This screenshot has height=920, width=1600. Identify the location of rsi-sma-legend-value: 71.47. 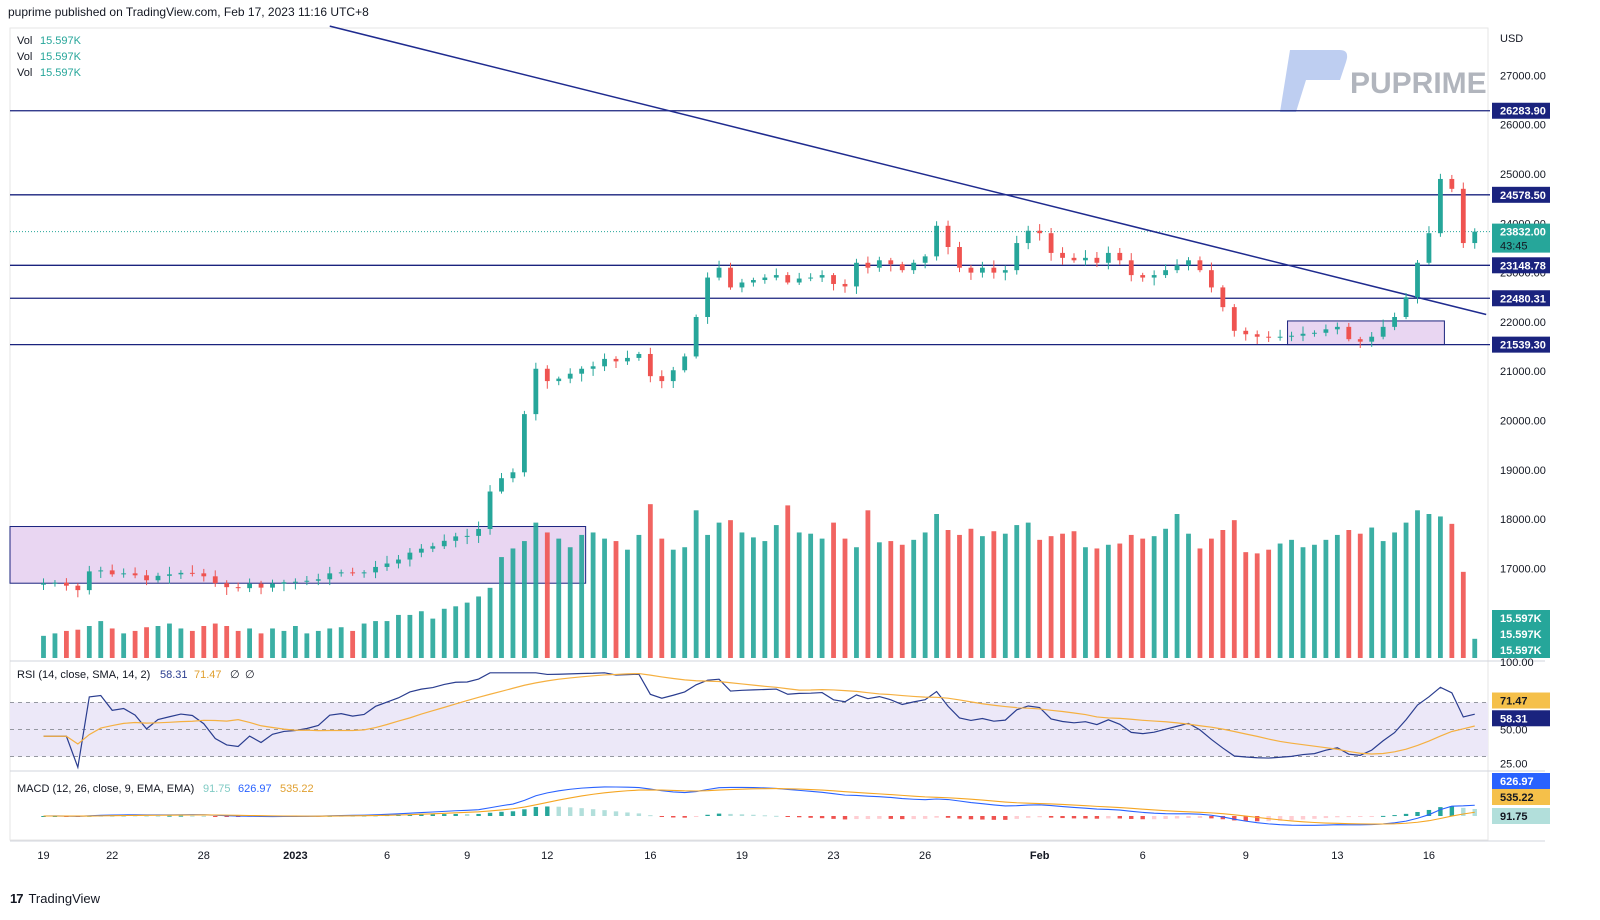
(208, 675).